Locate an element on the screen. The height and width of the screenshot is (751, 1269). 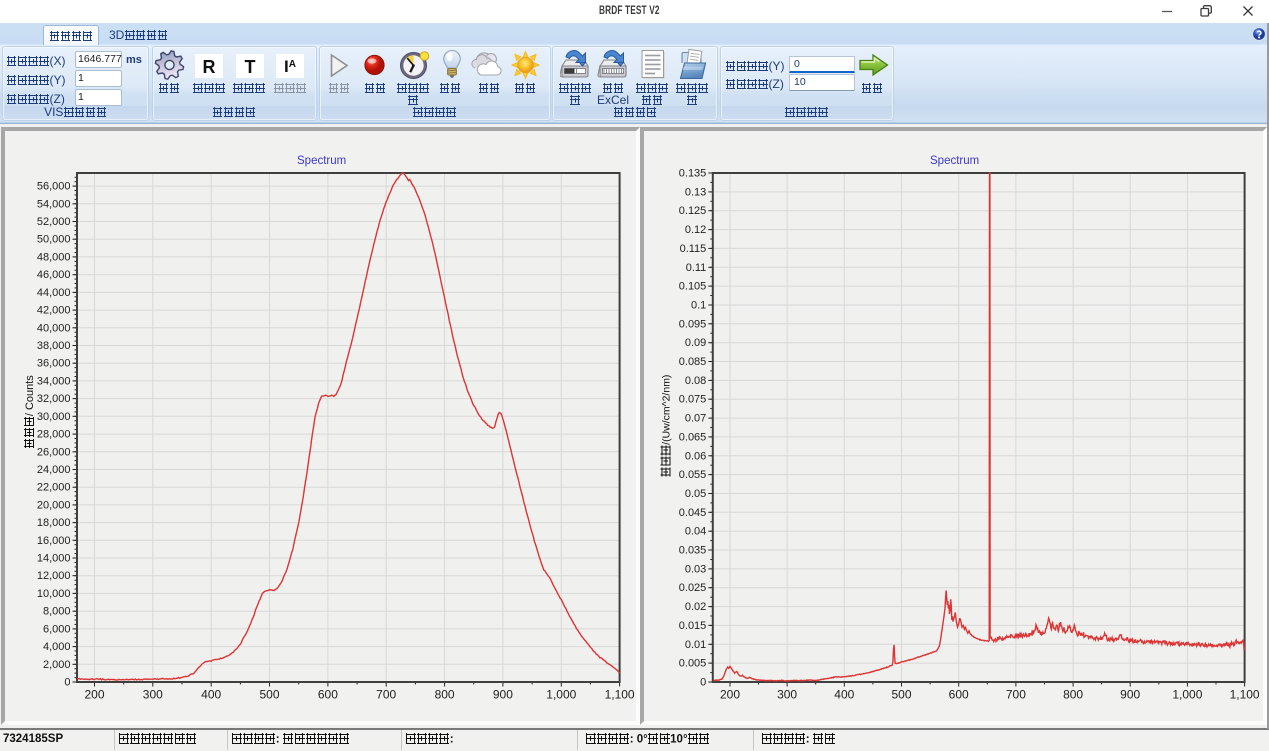
svg-text: 0.025 is located at coordinates (693, 588).